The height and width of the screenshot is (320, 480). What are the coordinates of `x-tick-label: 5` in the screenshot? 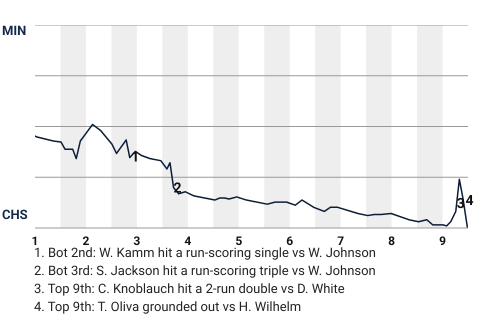 It's located at (238, 241).